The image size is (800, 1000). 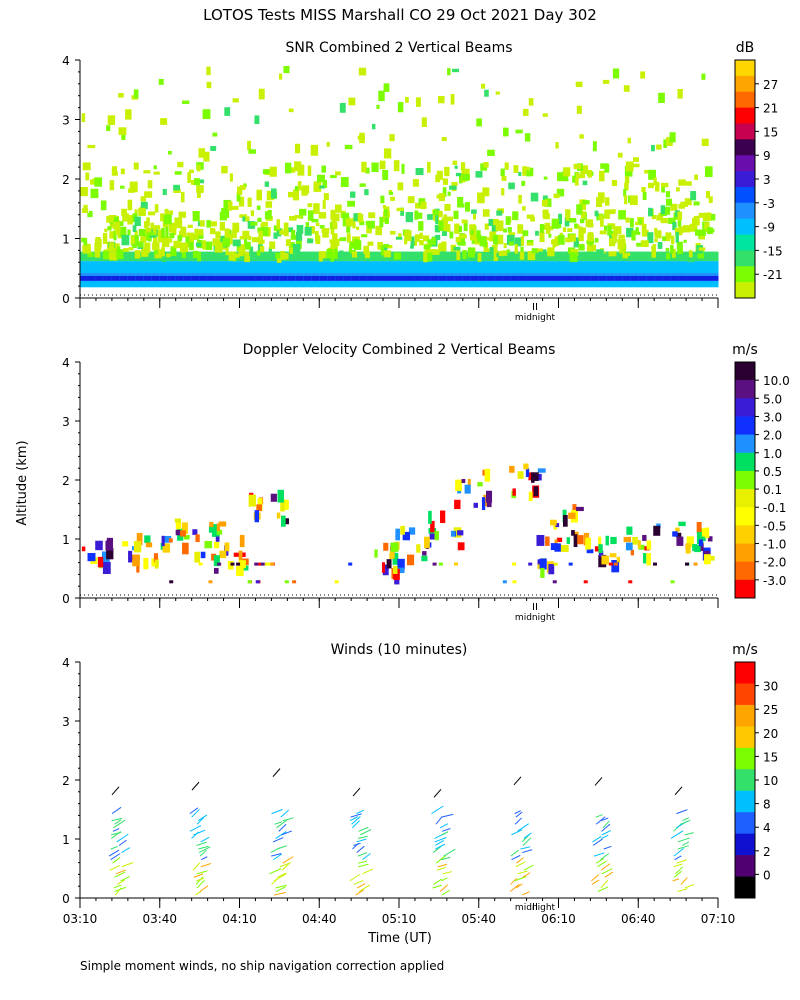 What do you see at coordinates (767, 180) in the screenshot?
I see `colorbar-tick-label: 3` at bounding box center [767, 180].